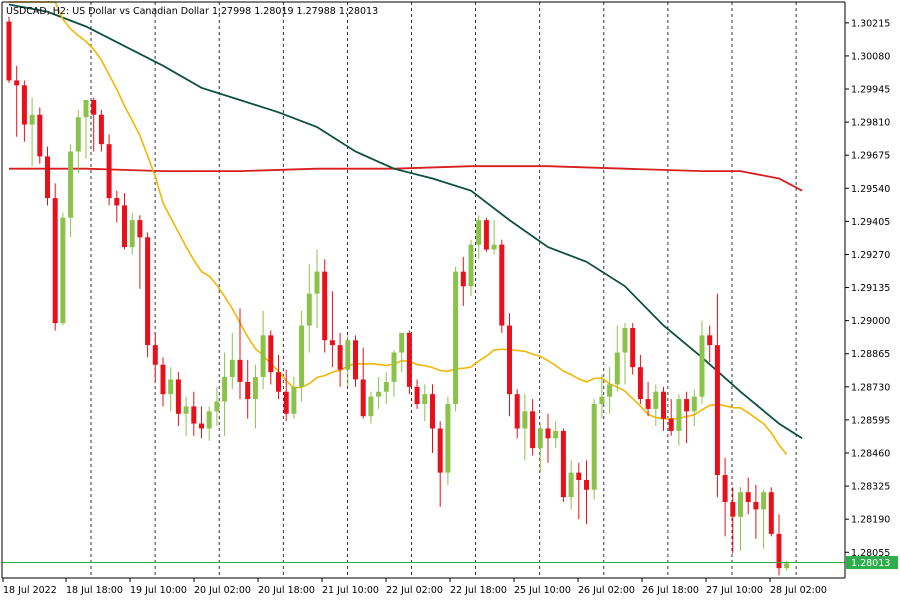 This screenshot has height=604, width=900. I want to click on y-tick-label: 1.28190, so click(870, 520).